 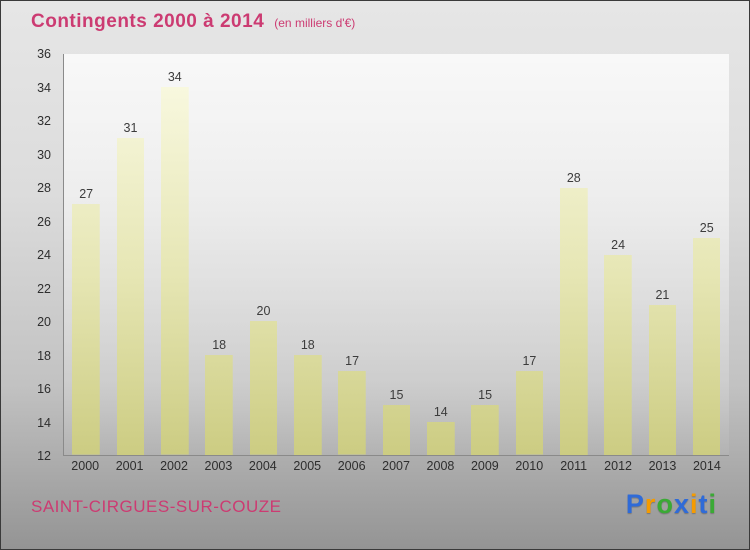 What do you see at coordinates (351, 466) in the screenshot?
I see `x-tick-label: 2006` at bounding box center [351, 466].